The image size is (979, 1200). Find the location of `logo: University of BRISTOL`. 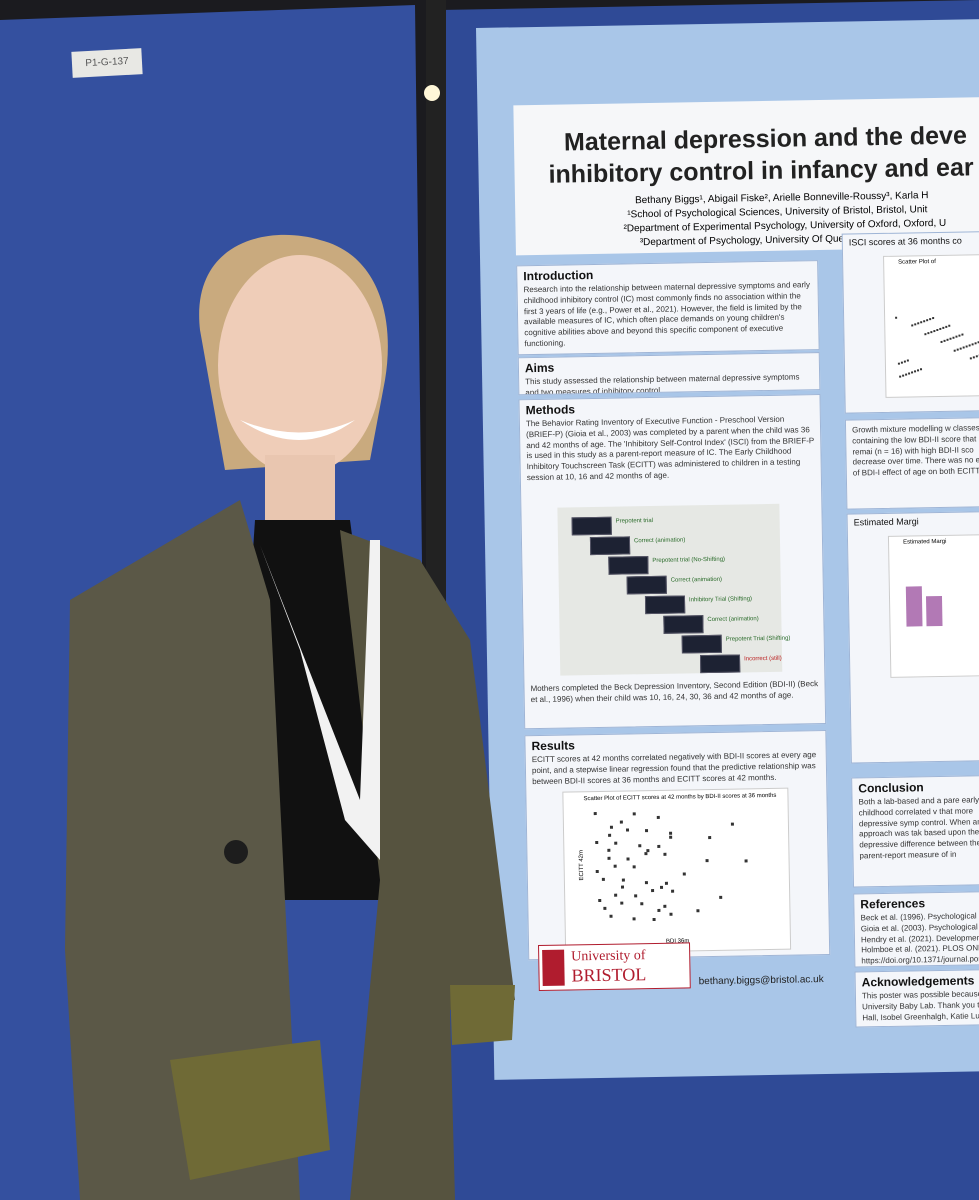

logo: University of BRISTOL is located at coordinates (614, 967).